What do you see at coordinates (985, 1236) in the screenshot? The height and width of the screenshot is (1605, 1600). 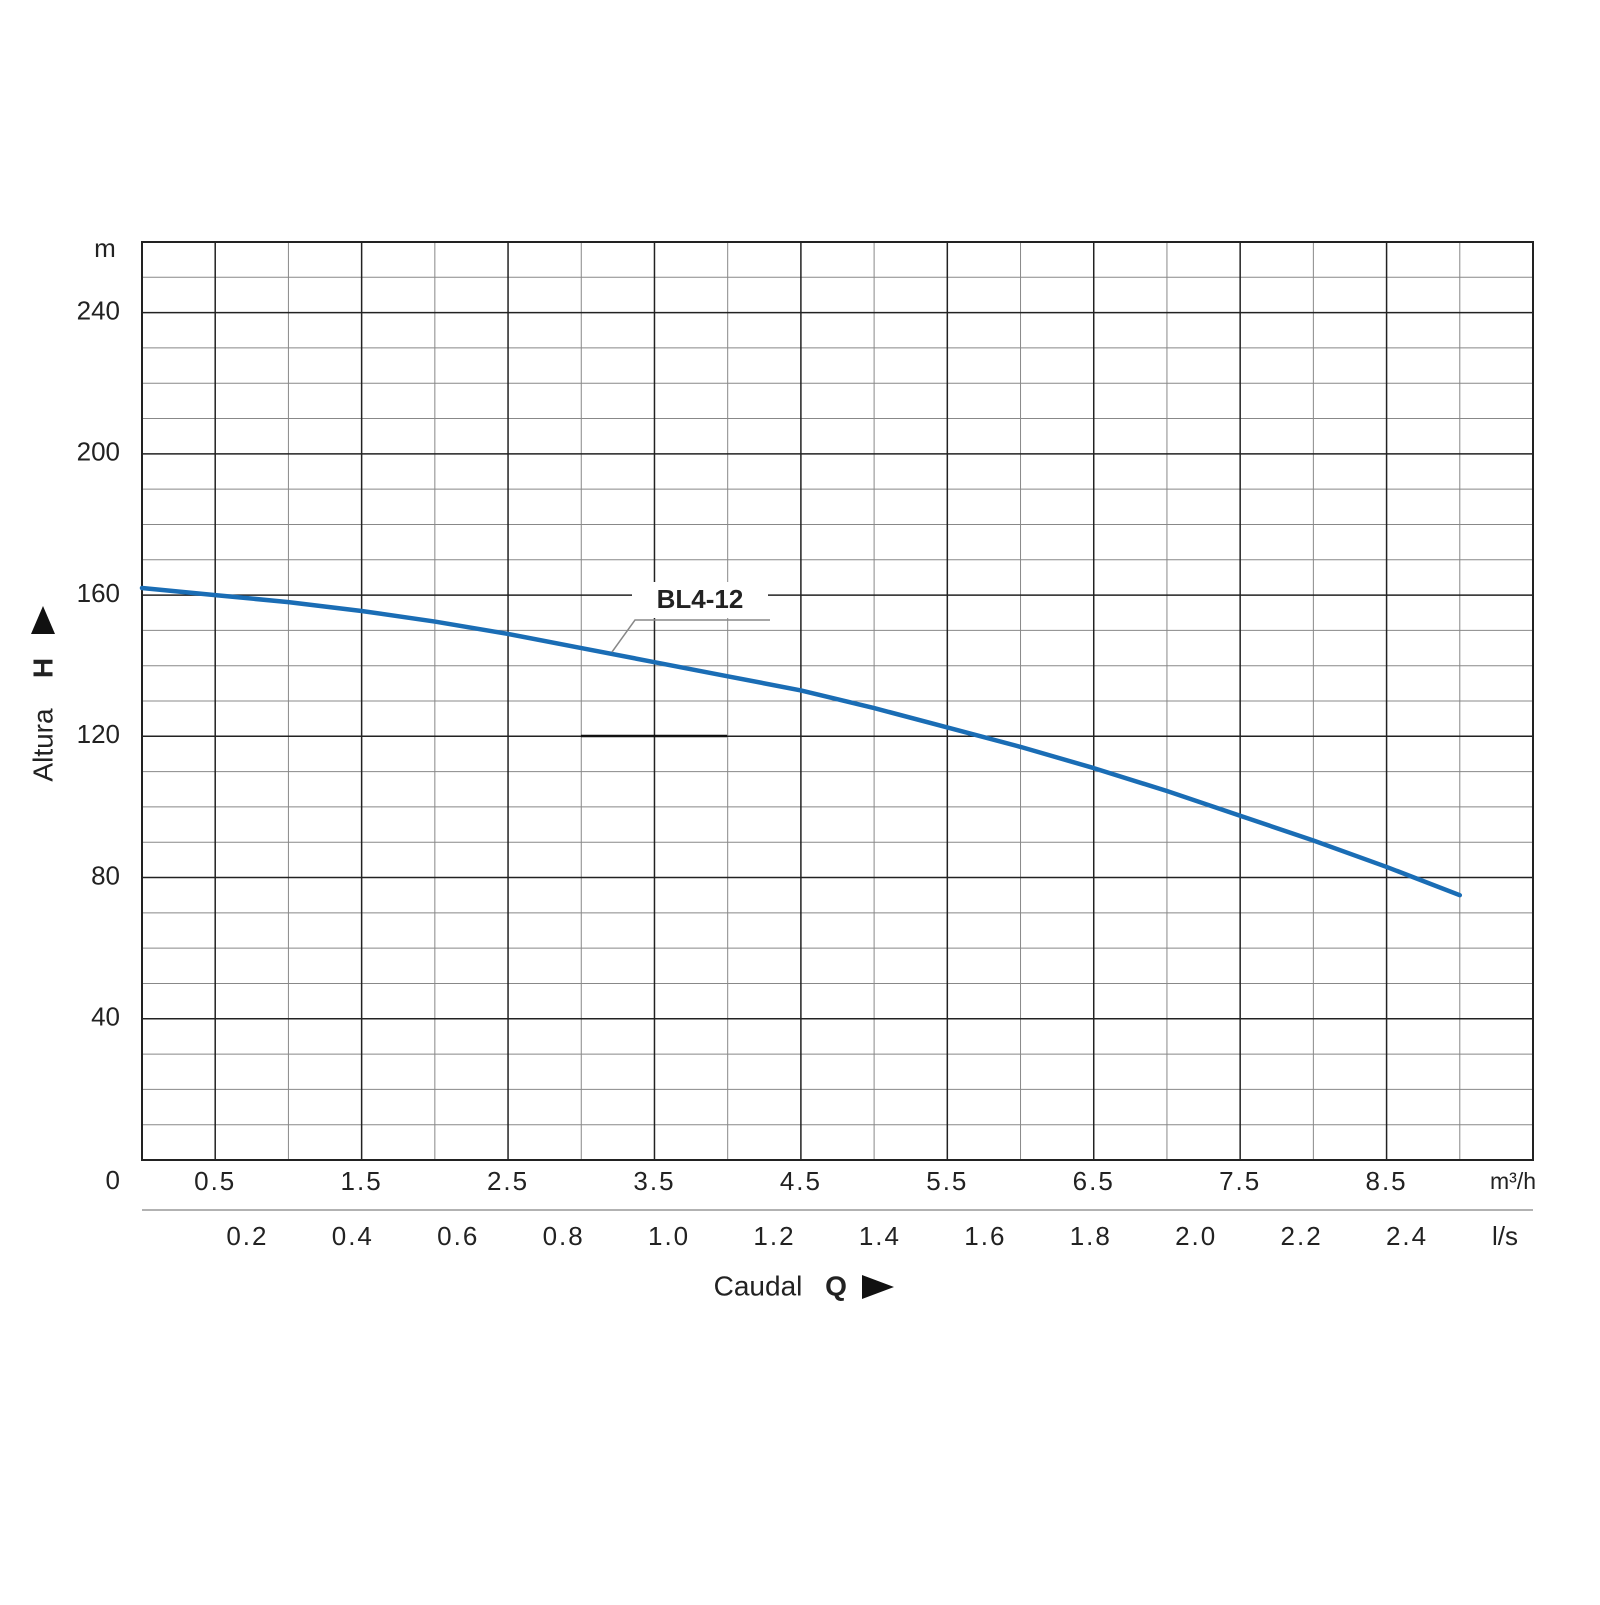 I see `x2-tick-label: 1.6` at bounding box center [985, 1236].